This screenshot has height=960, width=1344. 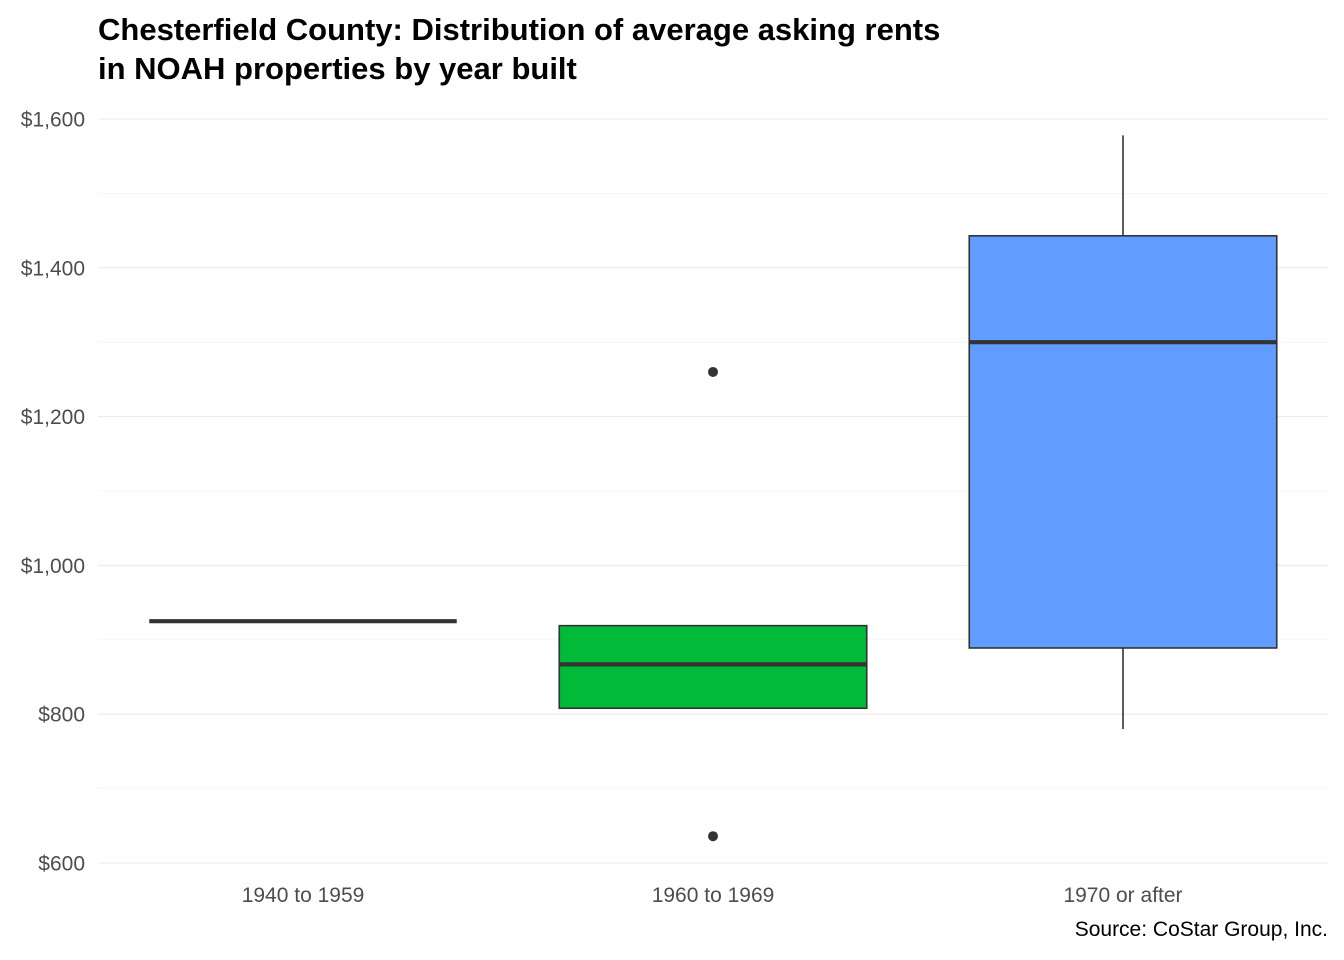 I want to click on y-axis-tick-labels: $600 $800 $1,000 $1,200 $1,400 $1,600, so click(x=53, y=492).